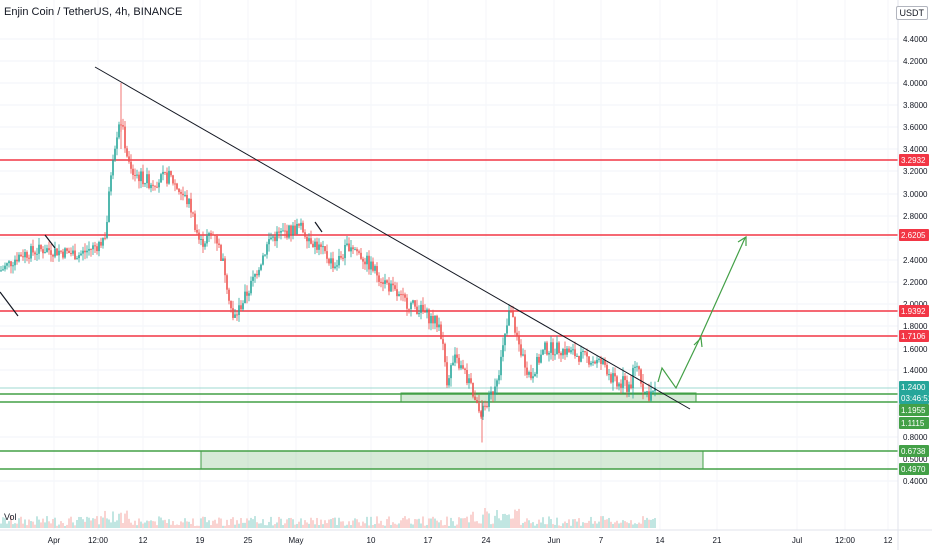 The width and height of the screenshot is (932, 550). I want to click on currency-unit-button: USDT, so click(911, 13).